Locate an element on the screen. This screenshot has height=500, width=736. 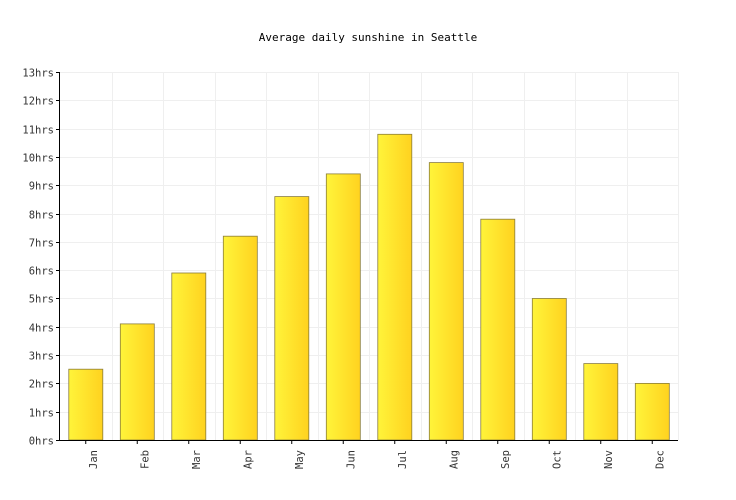
y-tick-label: 1hrs is located at coordinates (41, 414).